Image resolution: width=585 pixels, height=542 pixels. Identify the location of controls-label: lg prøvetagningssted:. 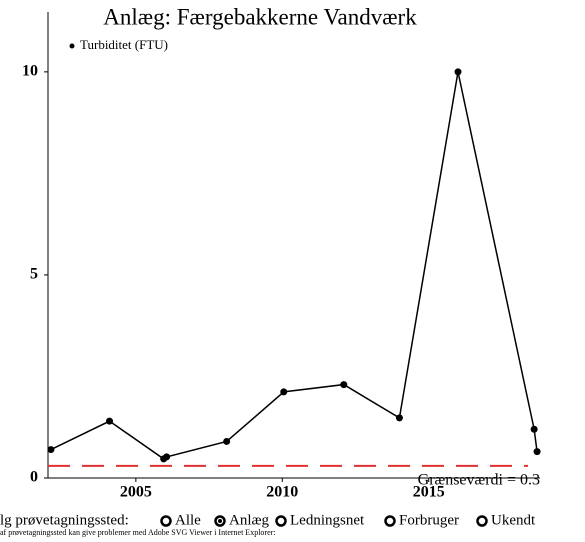
(64, 520).